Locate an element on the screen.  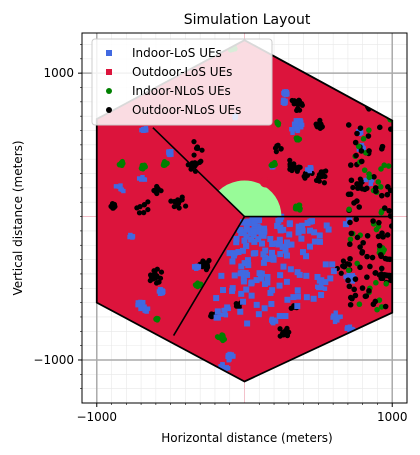
base-station-marker is located at coordinates (265, 182).